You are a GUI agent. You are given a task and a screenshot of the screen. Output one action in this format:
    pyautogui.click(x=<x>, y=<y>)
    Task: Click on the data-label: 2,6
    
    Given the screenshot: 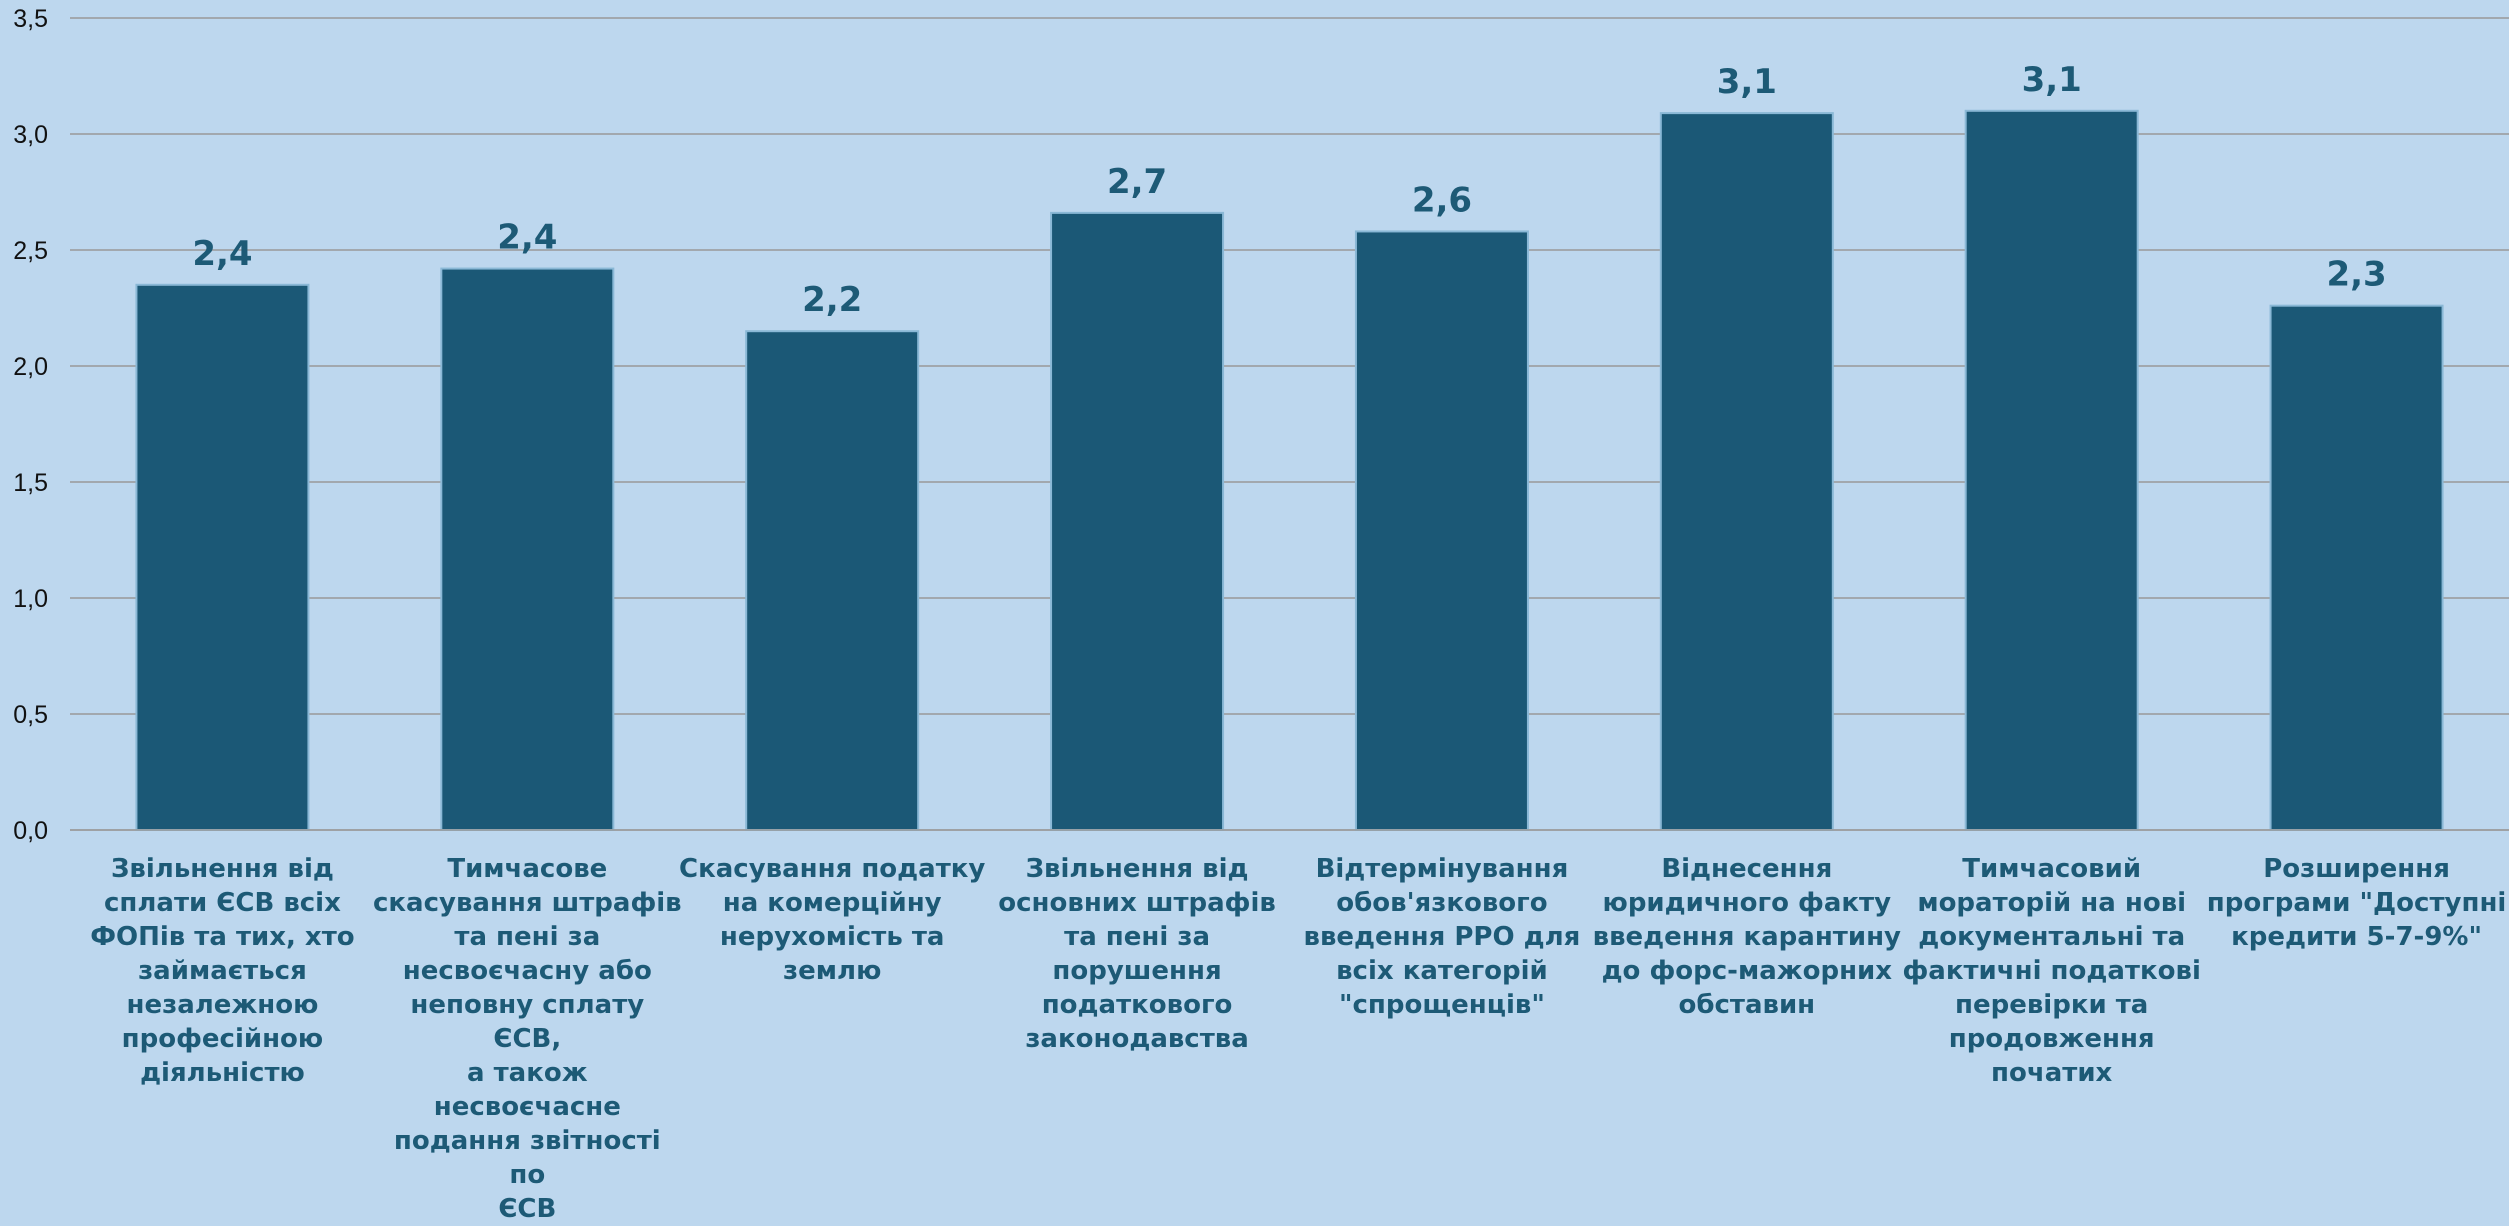 What is the action you would take?
    pyautogui.click(x=1442, y=200)
    